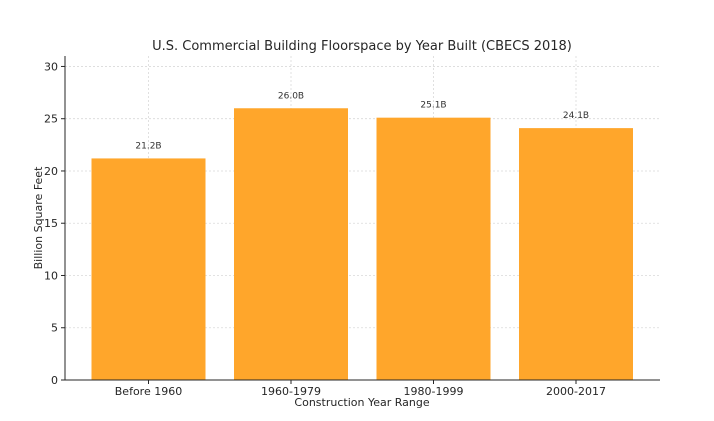 This screenshot has width=714, height=421. I want to click on y-tick-label: 25, so click(51, 119).